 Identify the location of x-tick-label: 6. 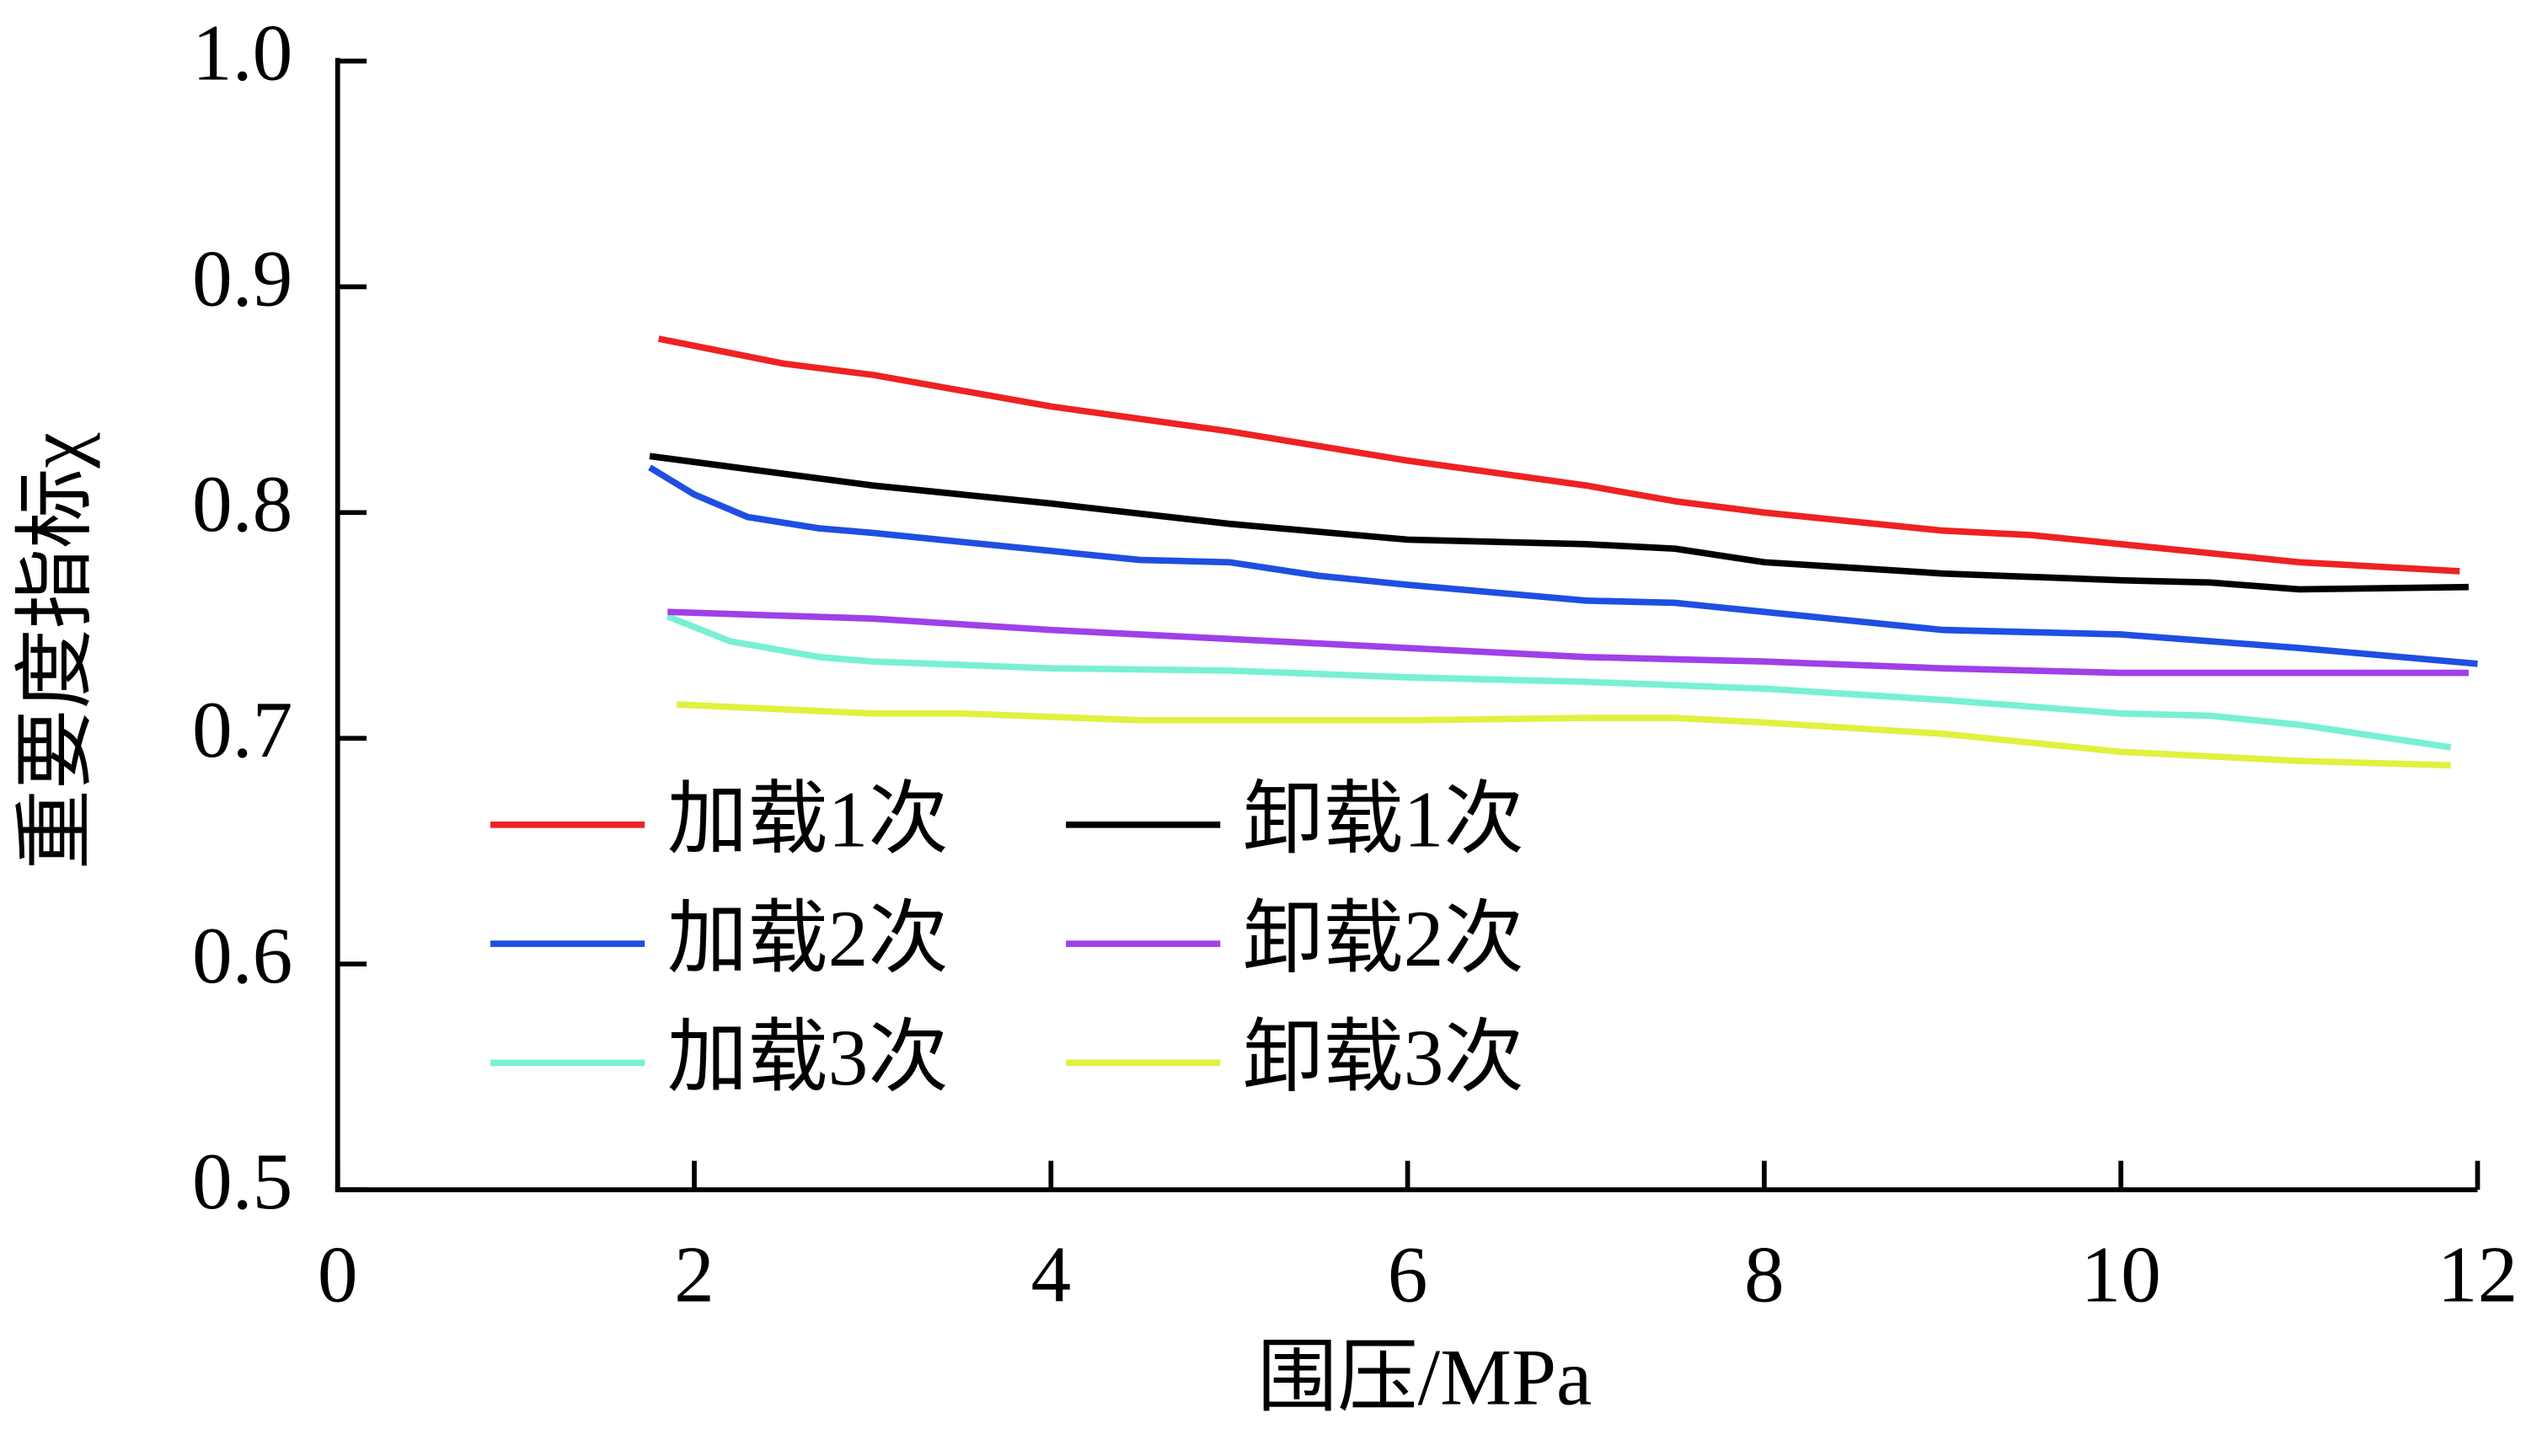
(1408, 1275).